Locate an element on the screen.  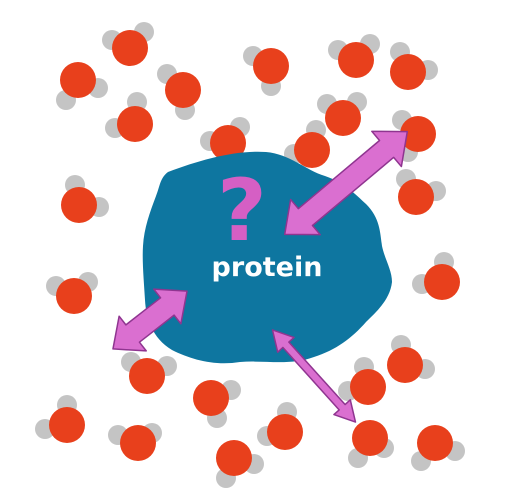
double-arrow-left is located at coordinates (150, 320).